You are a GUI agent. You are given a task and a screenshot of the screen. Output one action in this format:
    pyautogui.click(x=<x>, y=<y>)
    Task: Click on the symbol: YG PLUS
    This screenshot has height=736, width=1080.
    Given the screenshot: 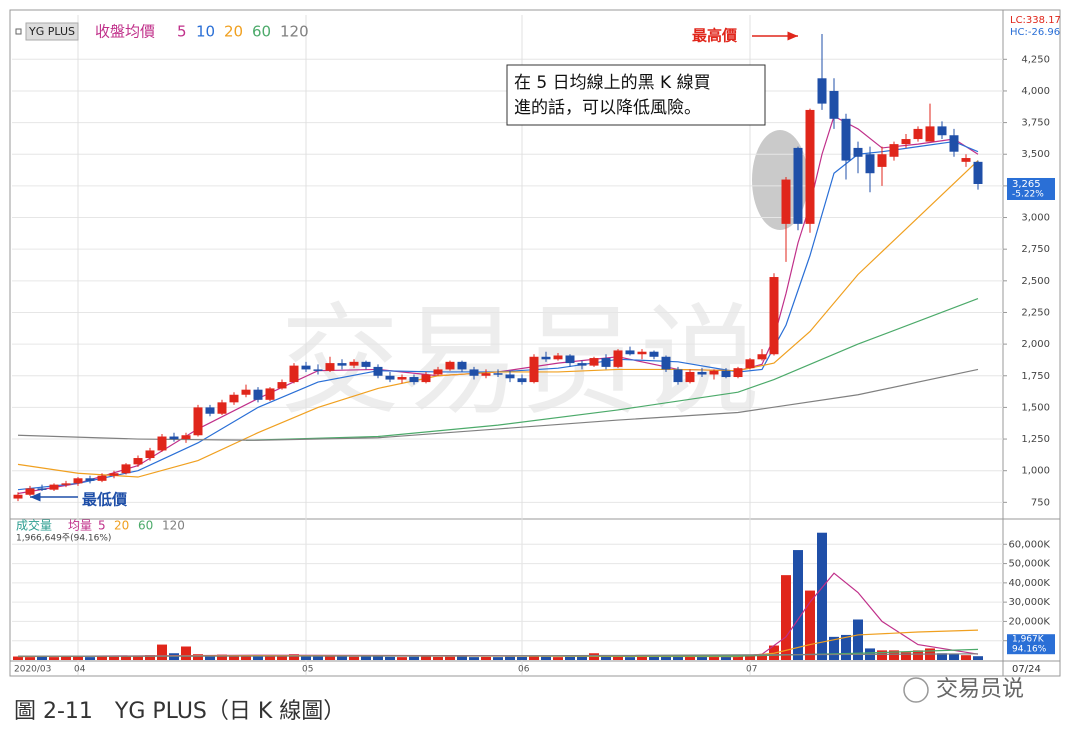 What is the action you would take?
    pyautogui.click(x=51, y=31)
    